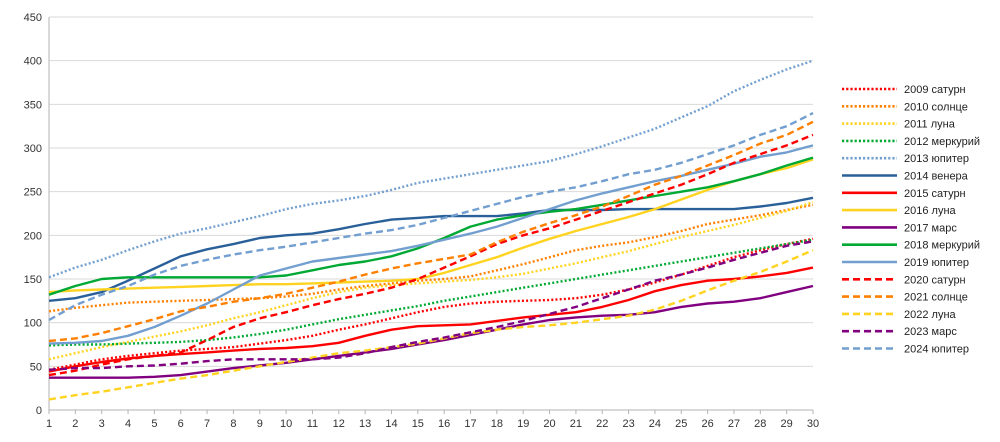  I want to click on x-tick-label: 11, so click(312, 424).